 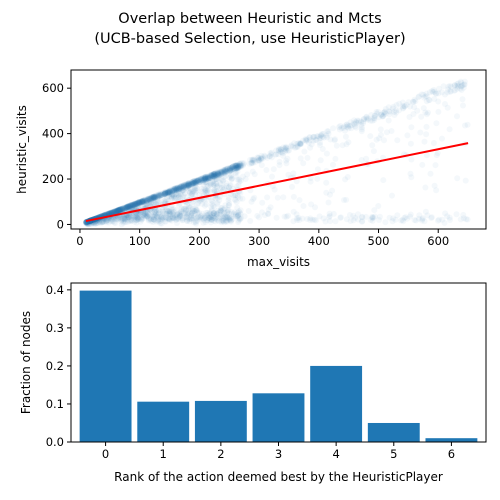 I want to click on scatter-x-tick-label: 0, so click(x=79, y=241).